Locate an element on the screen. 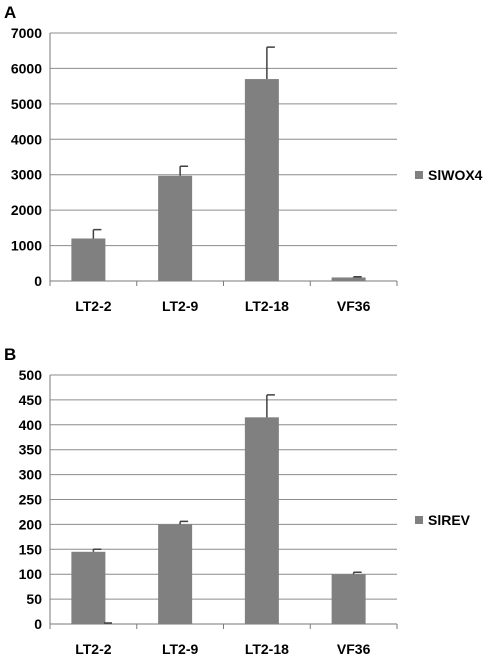 This screenshot has height=658, width=498. panel-b-legend-swatch is located at coordinates (419, 520).